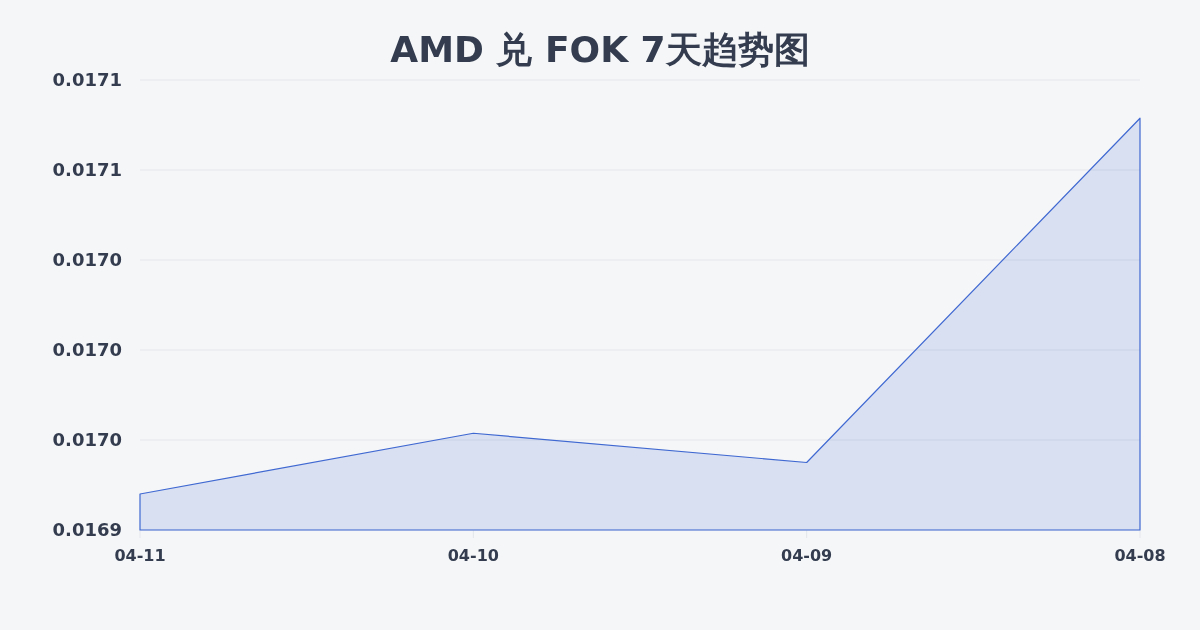 The height and width of the screenshot is (630, 1200). I want to click on x-tick-label: 04-08, so click(1140, 555).